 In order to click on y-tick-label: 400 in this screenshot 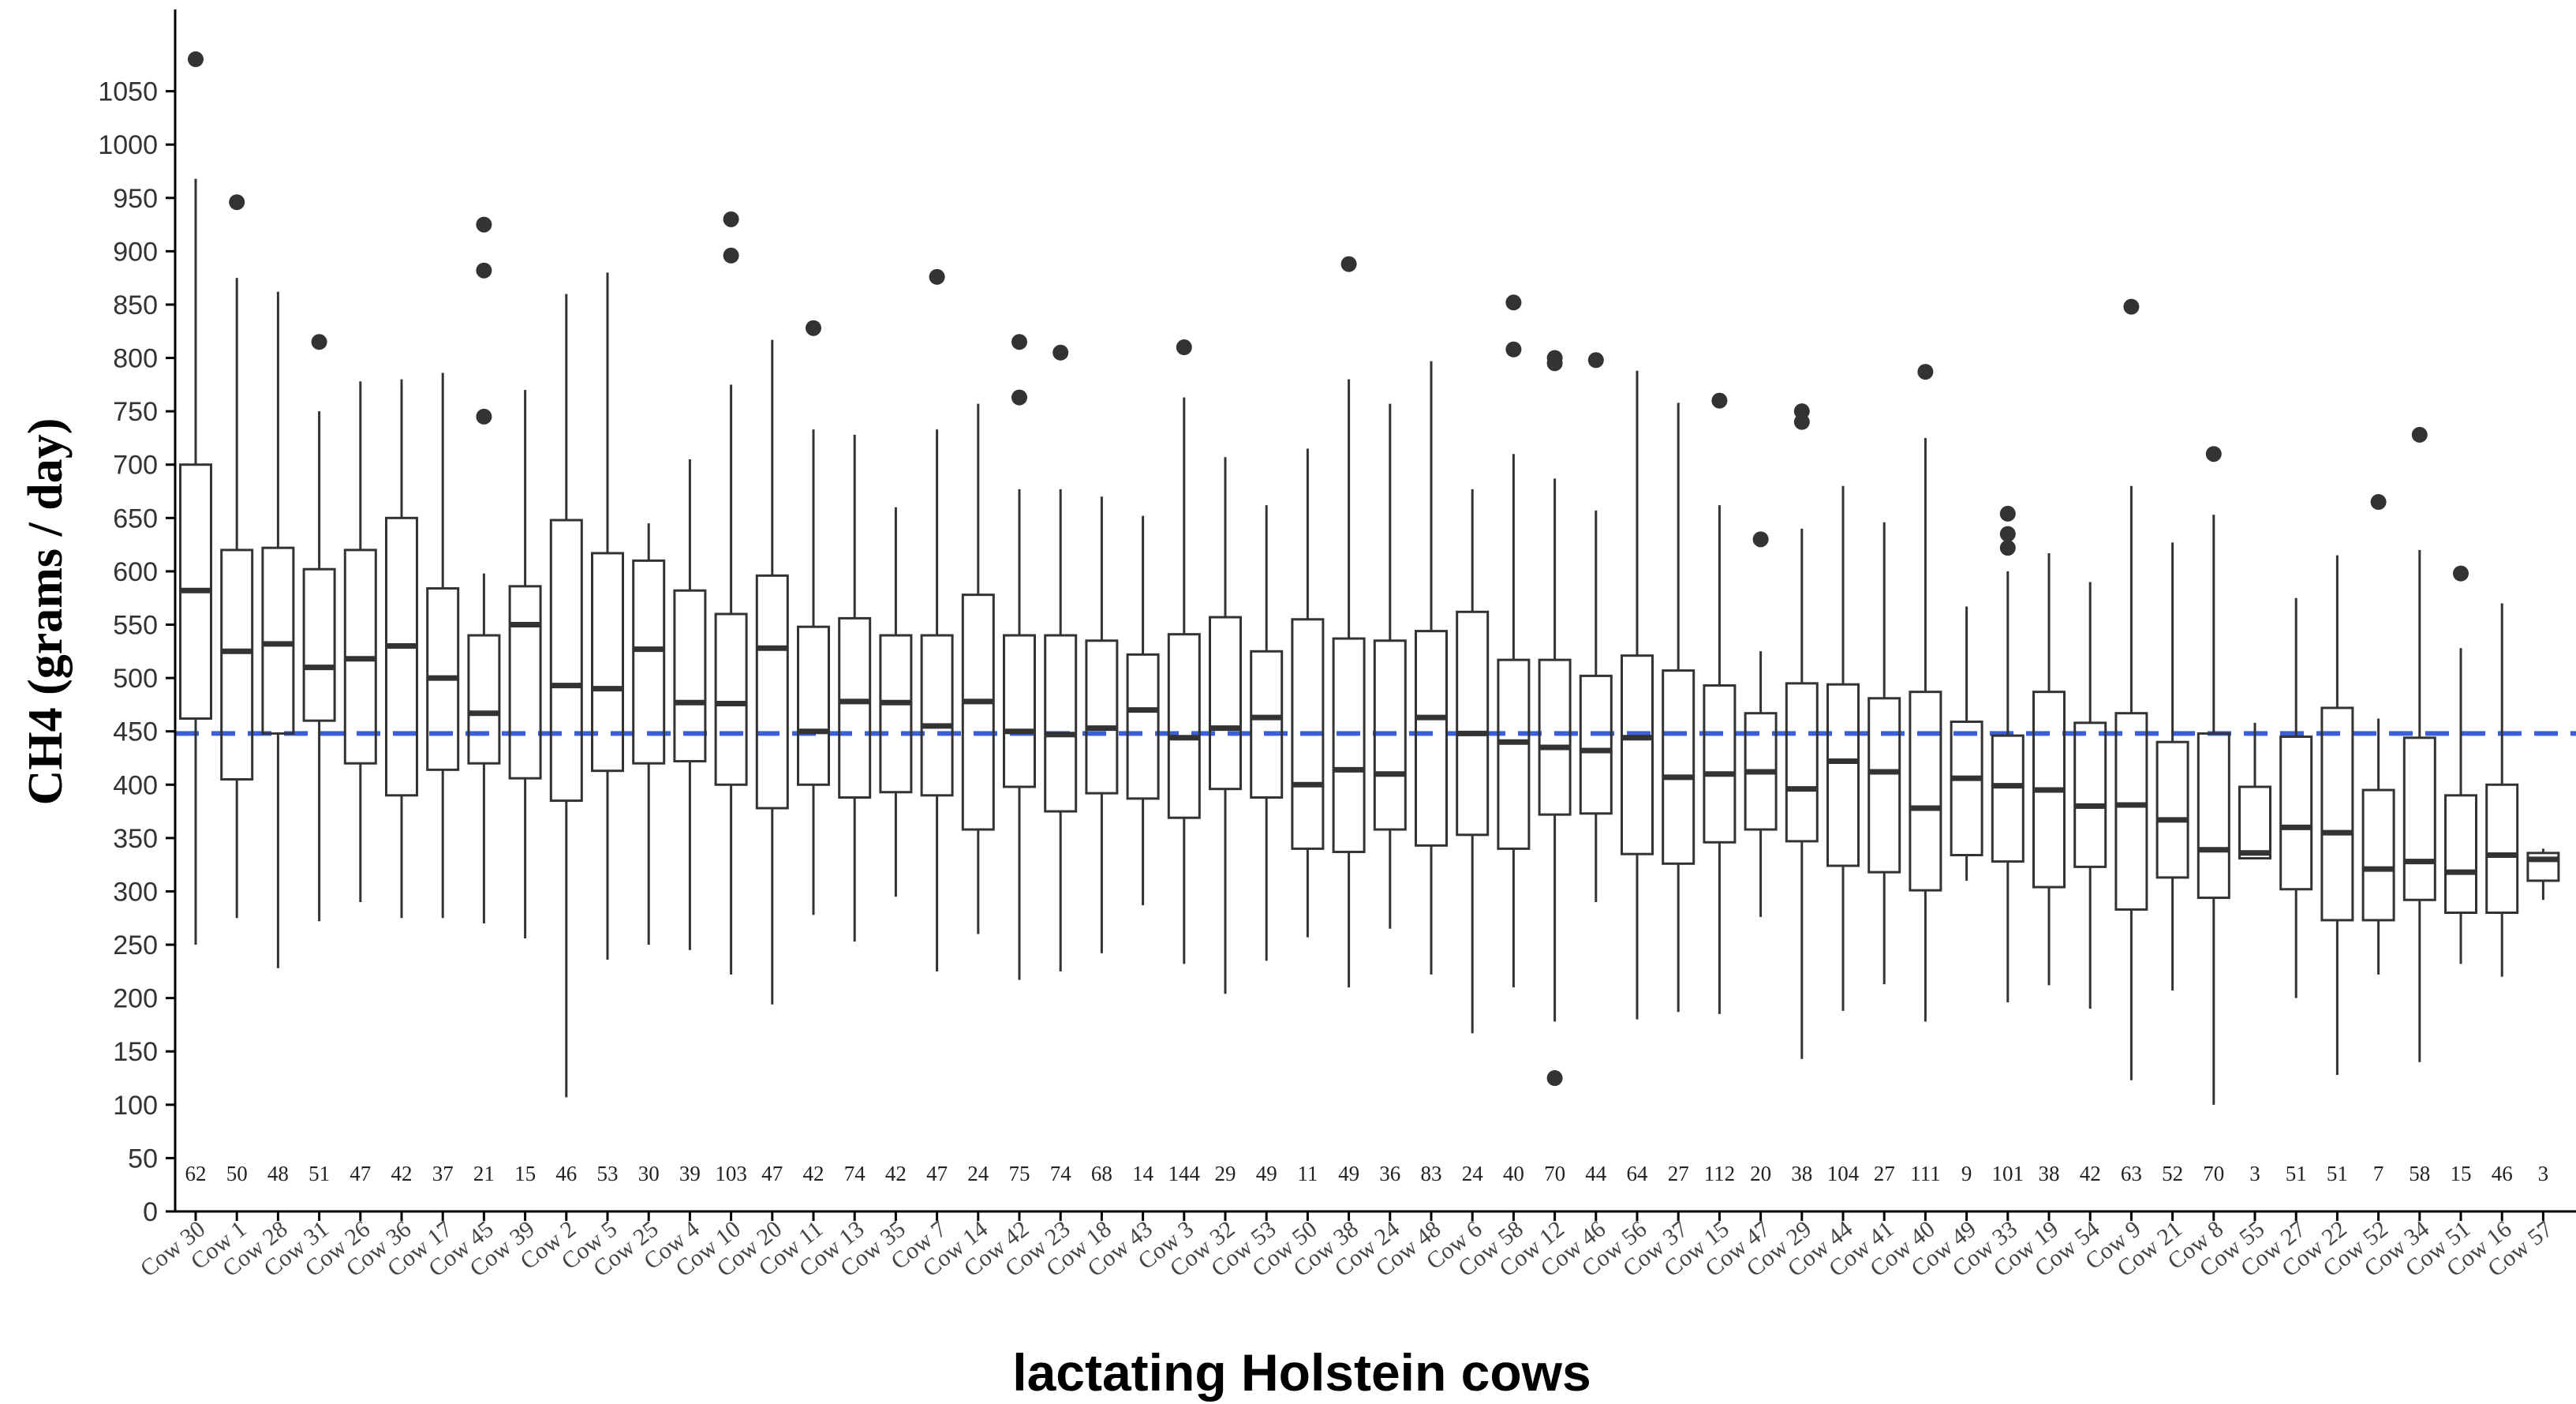, I will do `click(135, 785)`.